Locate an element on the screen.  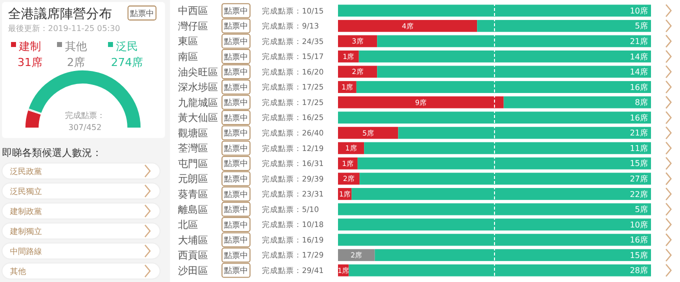
y-tick-label: 灣仔區 is located at coordinates (193, 26).